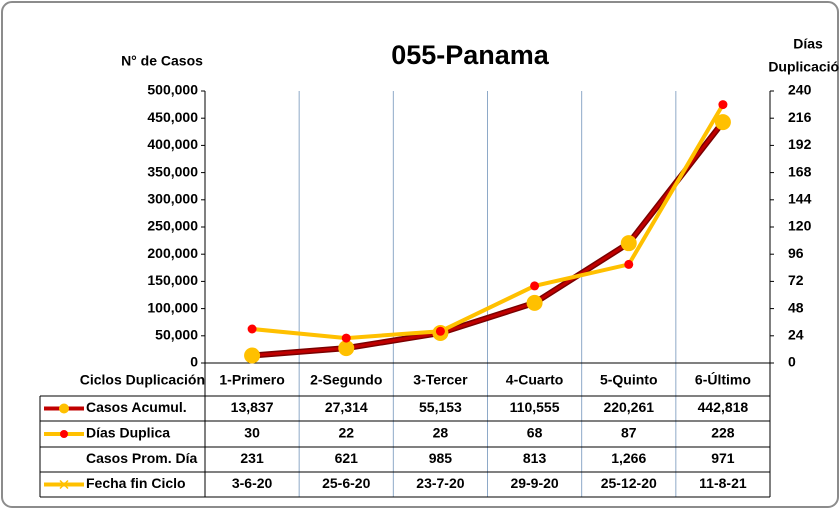 Image resolution: width=840 pixels, height=509 pixels. I want to click on table-row-label: Casos Prom. Día, so click(141, 458).